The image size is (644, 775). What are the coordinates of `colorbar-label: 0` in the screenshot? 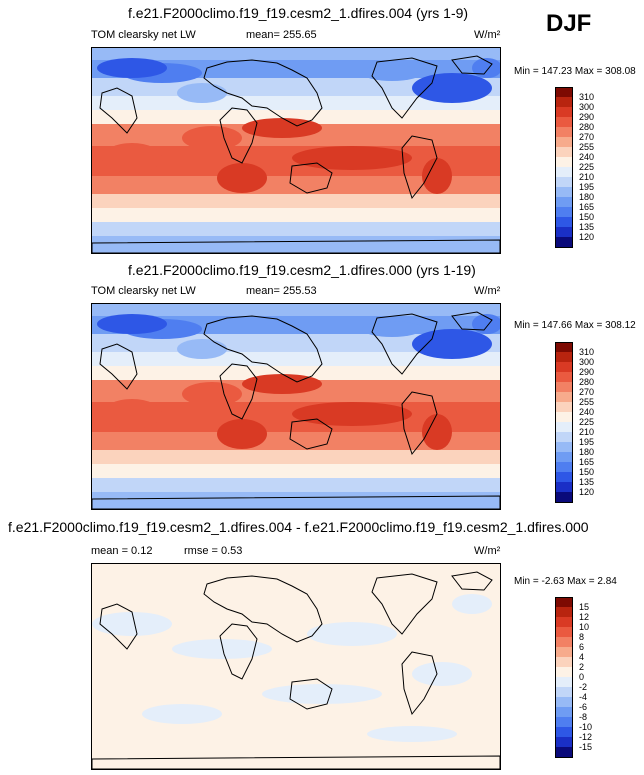 It's located at (582, 676).